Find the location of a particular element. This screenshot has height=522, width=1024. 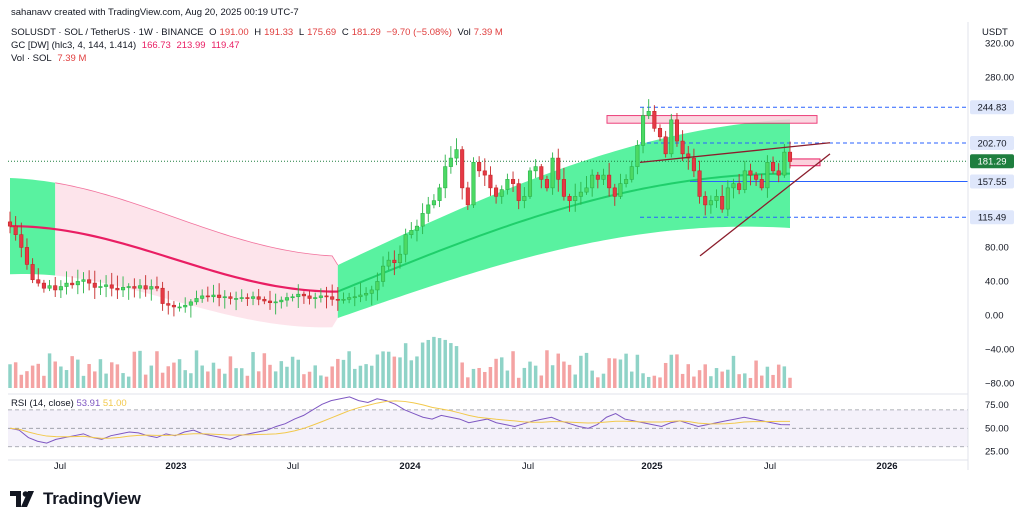

rsi-pane is located at coordinates (488, 422).